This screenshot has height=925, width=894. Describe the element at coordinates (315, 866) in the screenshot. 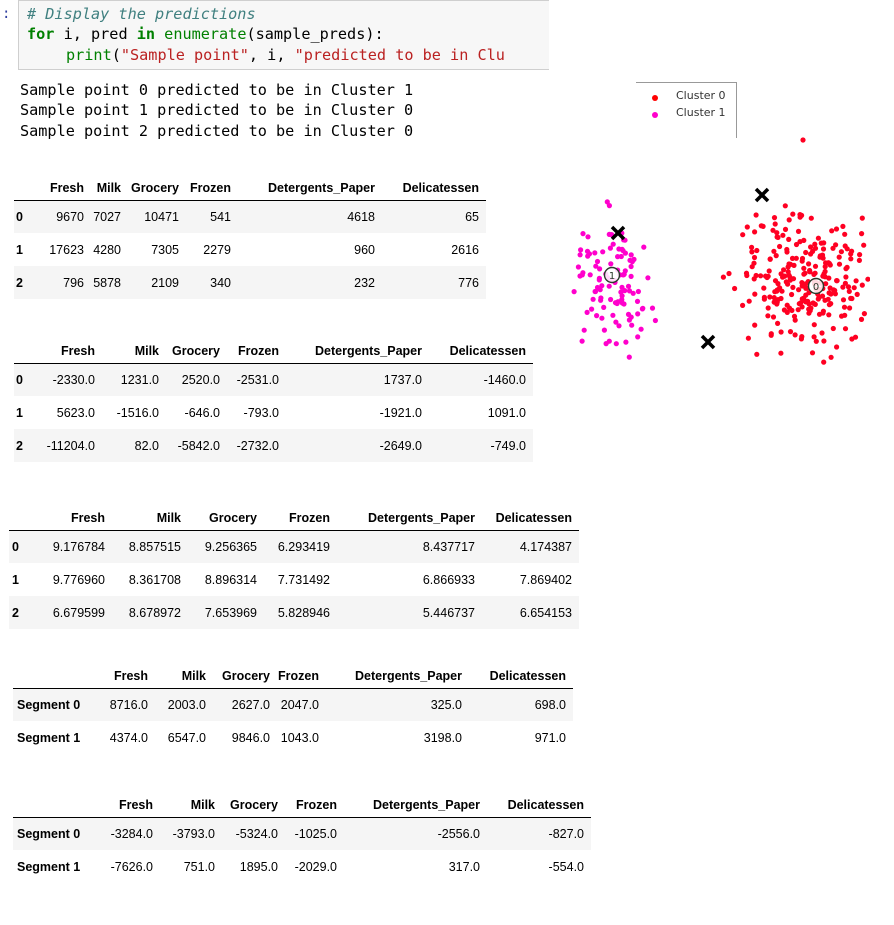

I see `table-cell: -2029.0` at that location.